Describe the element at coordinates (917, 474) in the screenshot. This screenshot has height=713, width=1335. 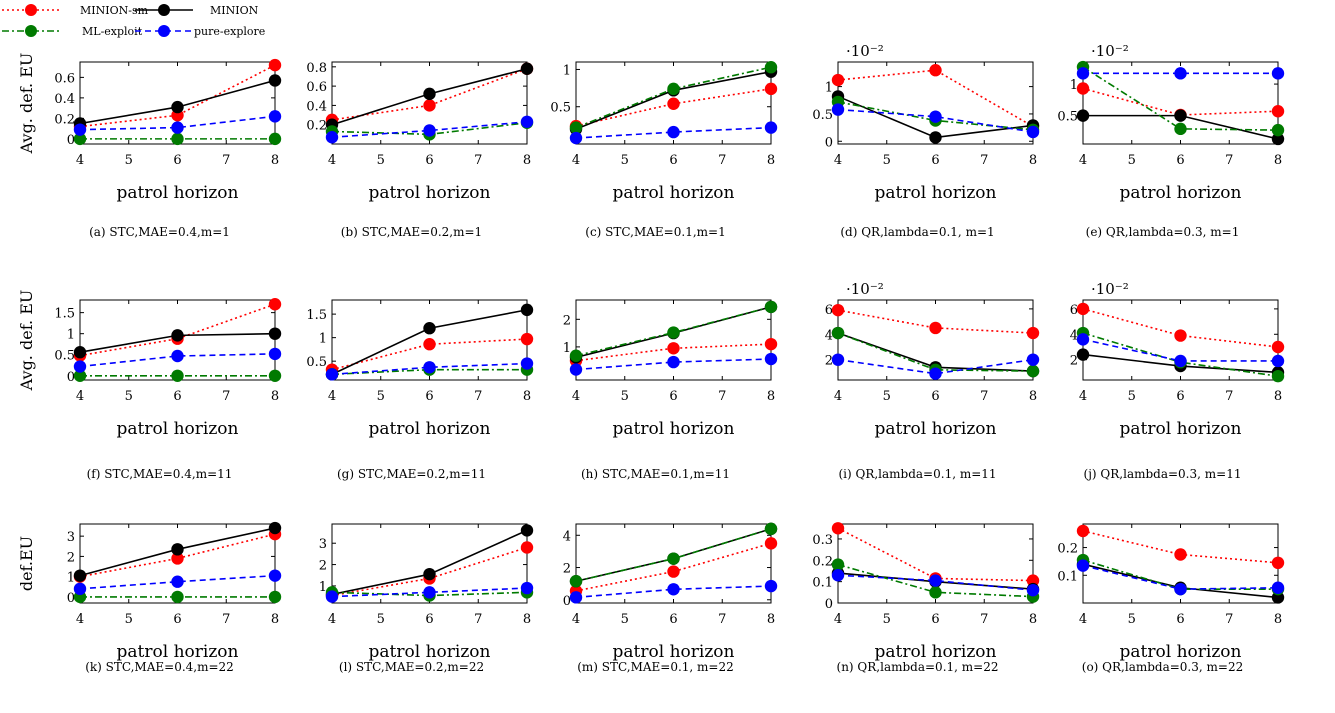
I see `panel-caption: (i) QR,lambda=0.1, m=11` at that location.